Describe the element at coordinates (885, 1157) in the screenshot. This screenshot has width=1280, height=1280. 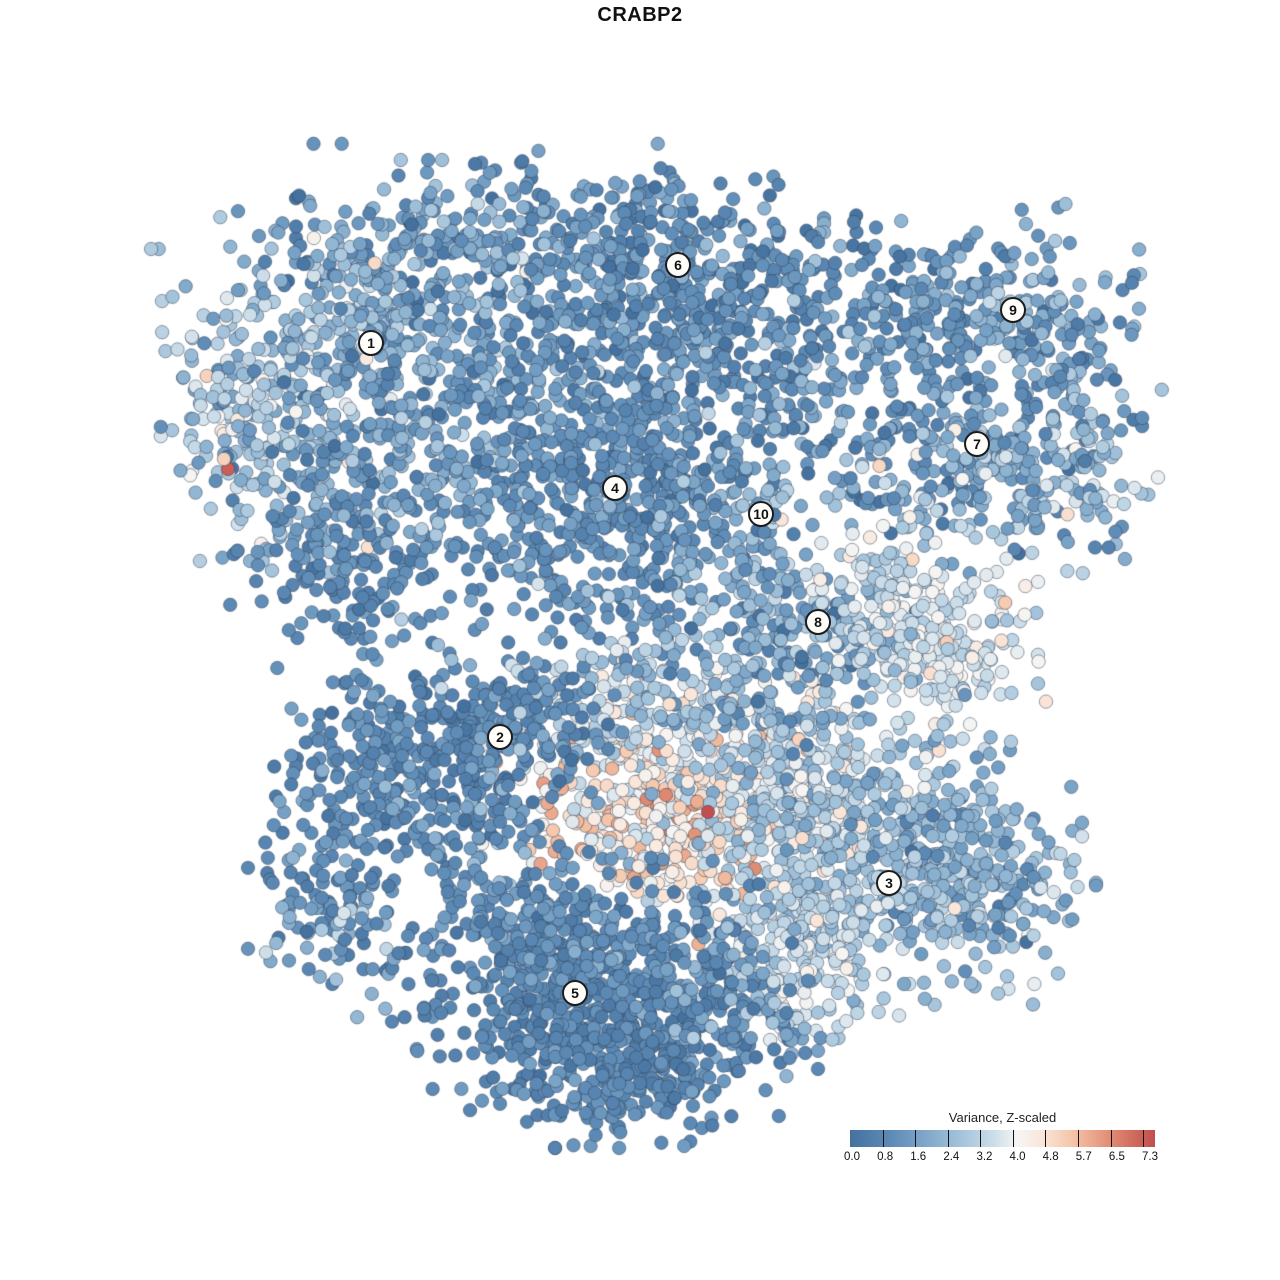
I see `legend-tick-label: 0.8` at that location.